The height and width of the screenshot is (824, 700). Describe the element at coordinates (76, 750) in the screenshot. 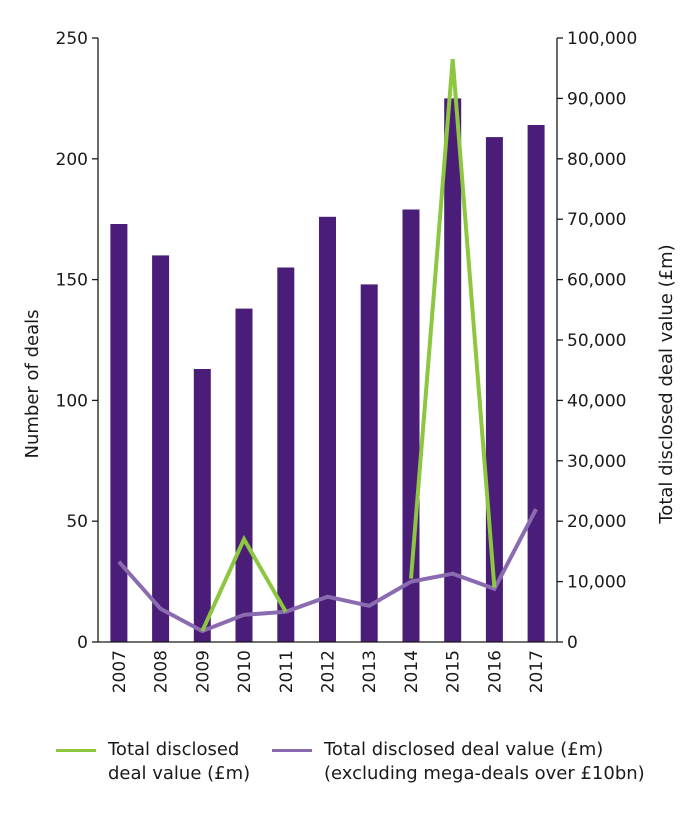

I see `legend-swatch-green` at that location.